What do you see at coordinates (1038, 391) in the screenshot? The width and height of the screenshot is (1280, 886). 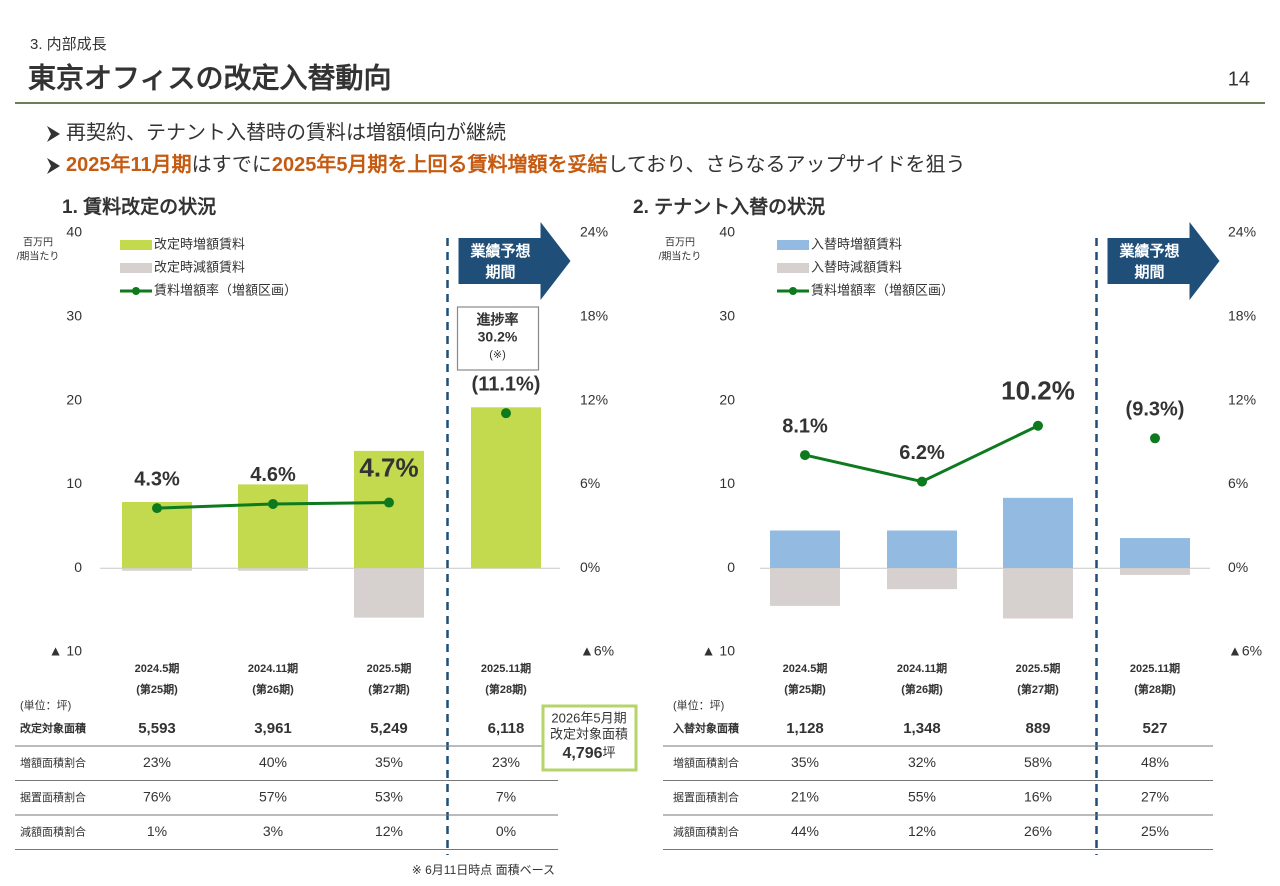 I see `value-label: 10.2%` at bounding box center [1038, 391].